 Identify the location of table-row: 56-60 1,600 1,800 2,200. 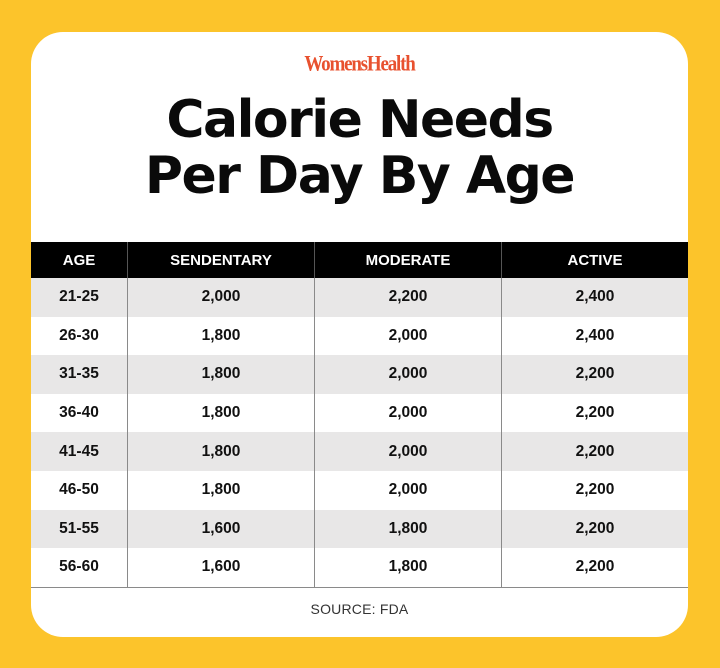
(359, 567).